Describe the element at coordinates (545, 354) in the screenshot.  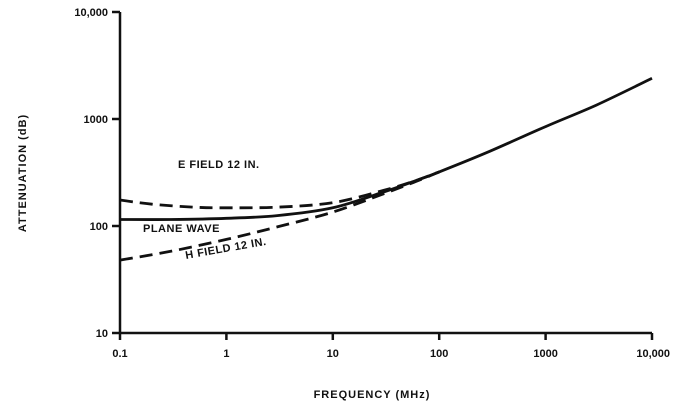
I see `x-tick-label: 1000` at that location.